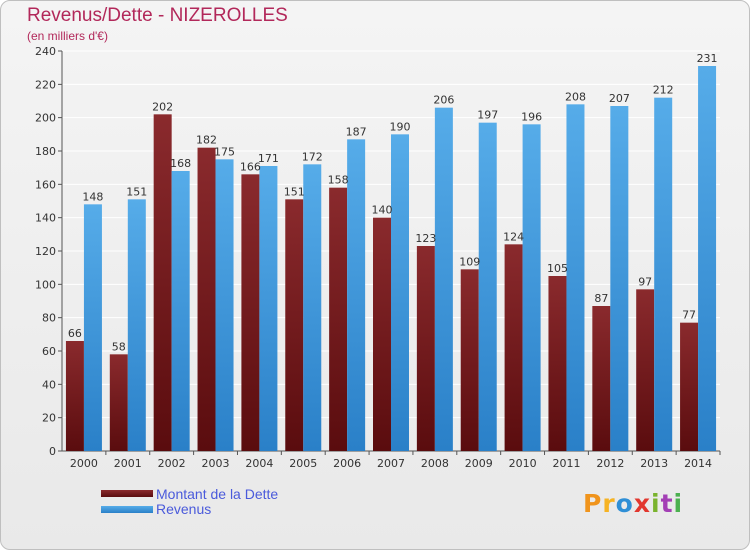 Image resolution: width=750 pixels, height=550 pixels. What do you see at coordinates (224, 305) in the screenshot?
I see `bar-revenus-2003` at bounding box center [224, 305].